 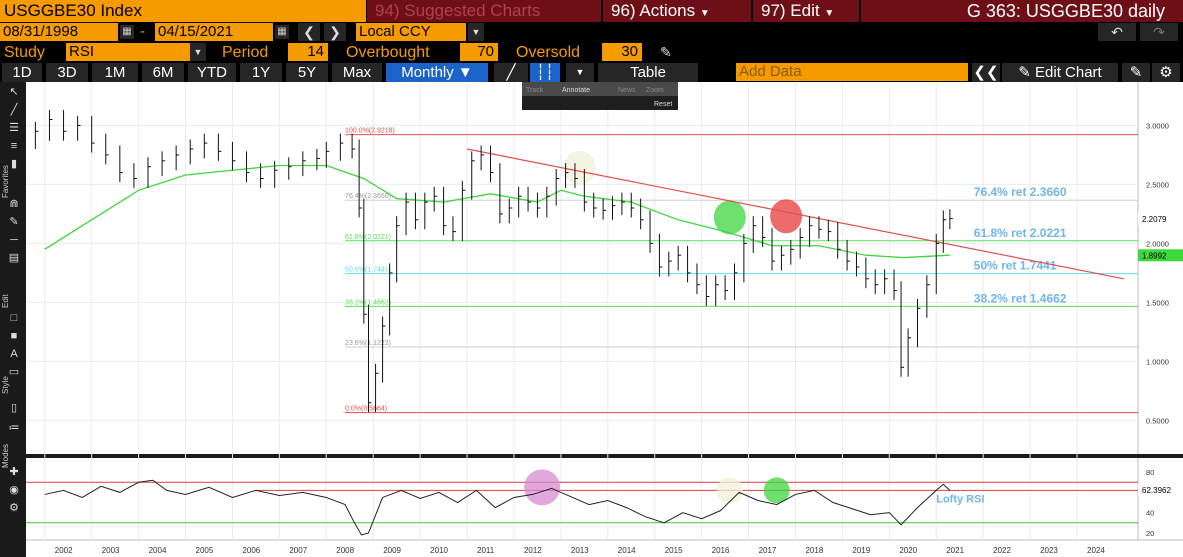 What do you see at coordinates (1159, 32) in the screenshot?
I see `redo-icon: ↷` at bounding box center [1159, 32].